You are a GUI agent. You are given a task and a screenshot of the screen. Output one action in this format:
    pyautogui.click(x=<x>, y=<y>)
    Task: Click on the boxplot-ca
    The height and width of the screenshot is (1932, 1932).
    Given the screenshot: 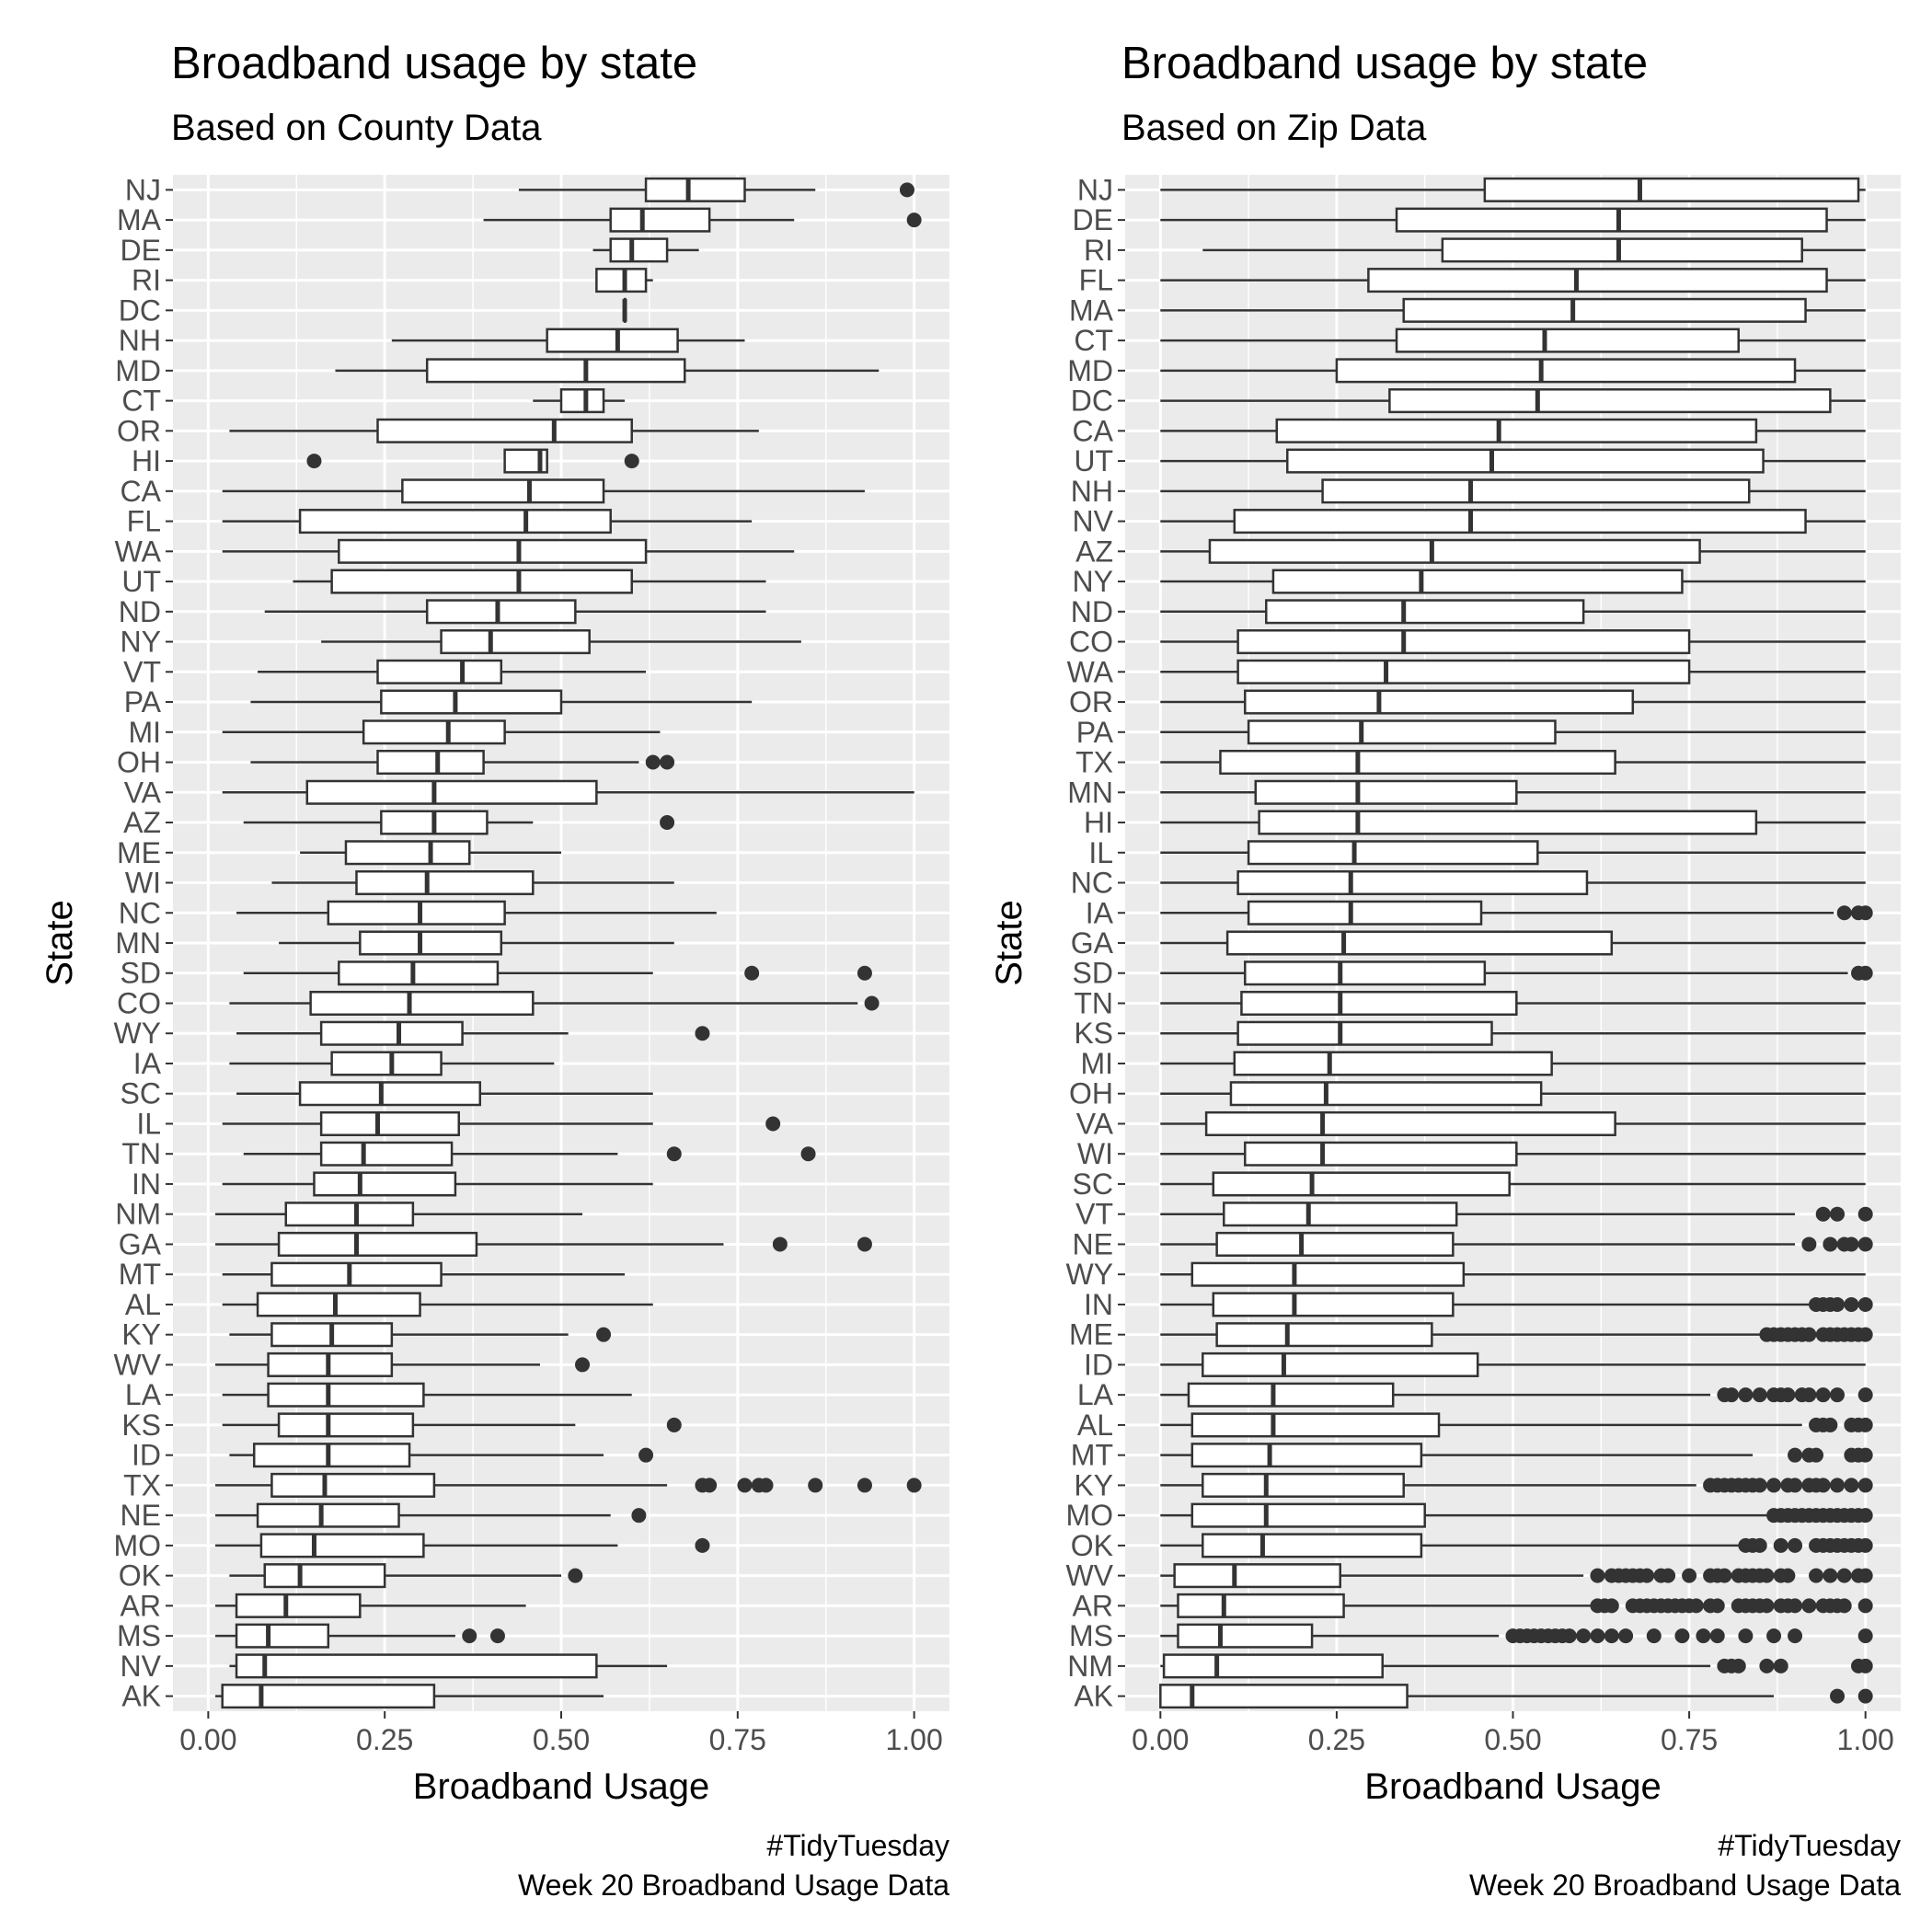 What is the action you would take?
    pyautogui.click(x=1513, y=430)
    